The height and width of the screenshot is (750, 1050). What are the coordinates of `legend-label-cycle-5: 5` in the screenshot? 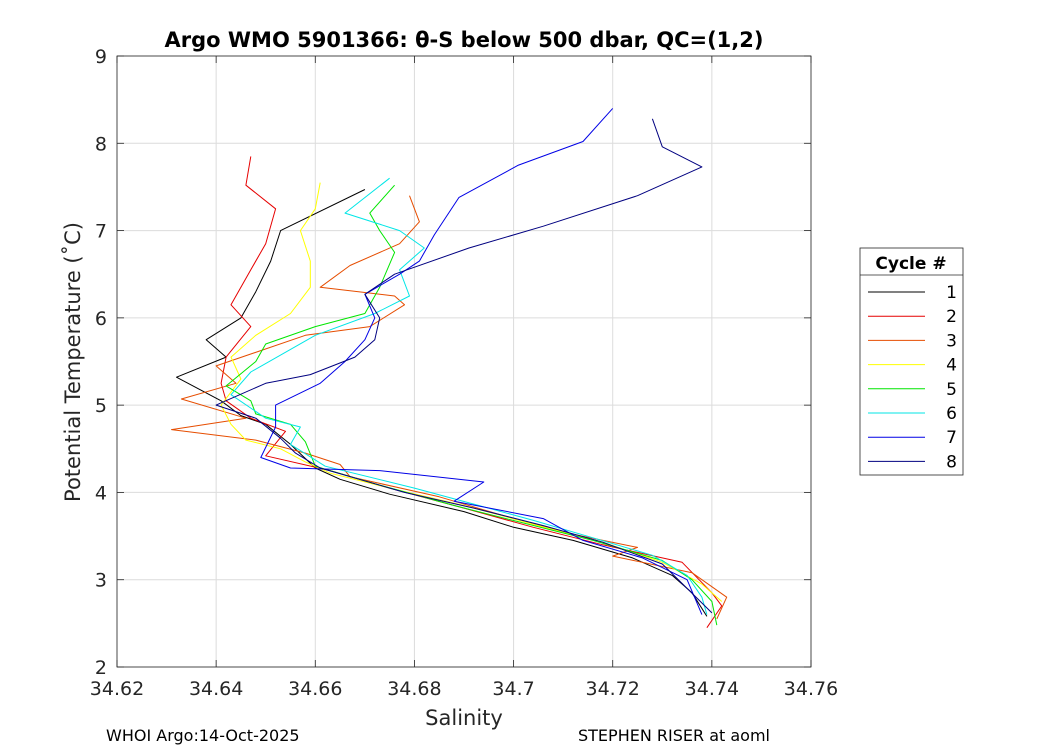 It's located at (951, 390).